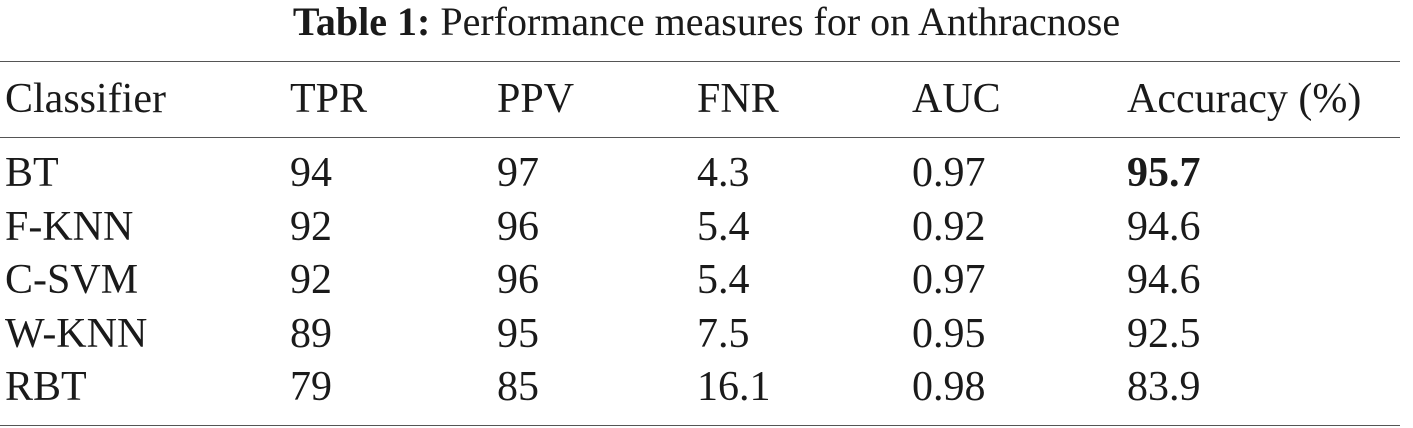 This screenshot has height=428, width=1413. I want to click on header-cell: FNR, so click(738, 99).